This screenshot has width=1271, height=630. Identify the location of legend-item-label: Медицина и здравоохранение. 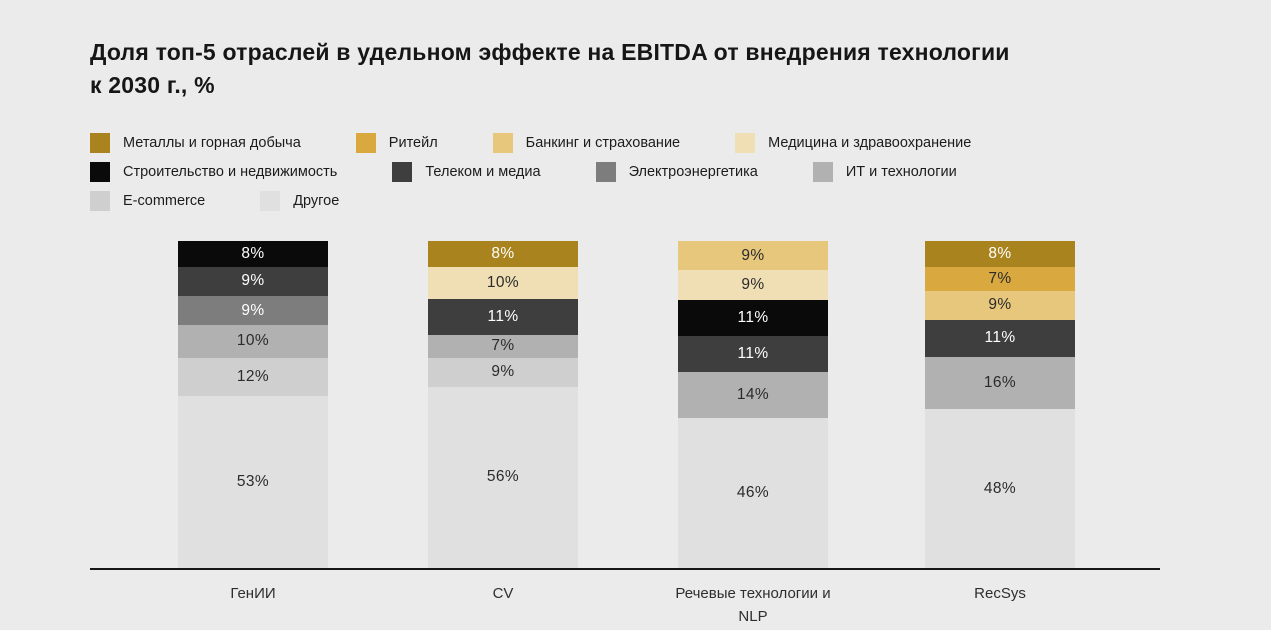
(870, 143).